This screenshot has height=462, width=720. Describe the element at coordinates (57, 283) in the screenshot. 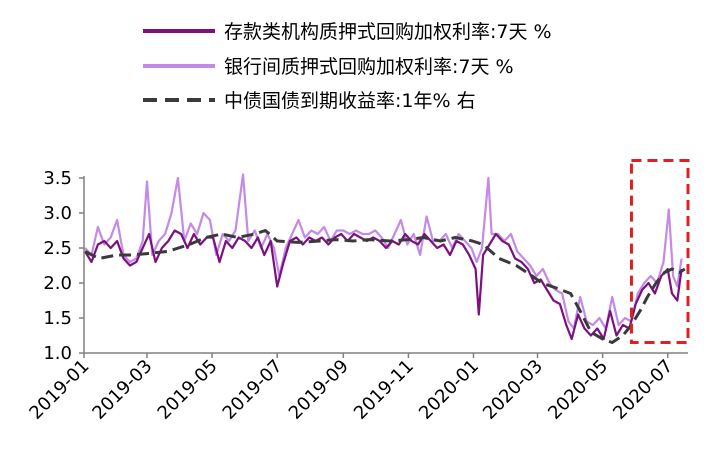

I see `y-tick-label: 2.0` at that location.